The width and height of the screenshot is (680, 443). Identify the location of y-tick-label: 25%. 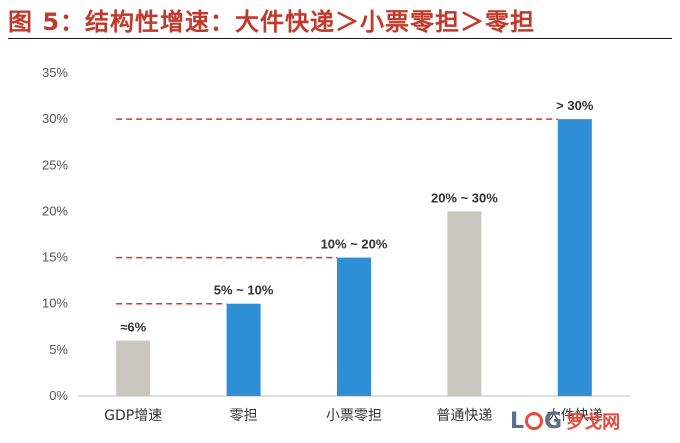
(55, 164).